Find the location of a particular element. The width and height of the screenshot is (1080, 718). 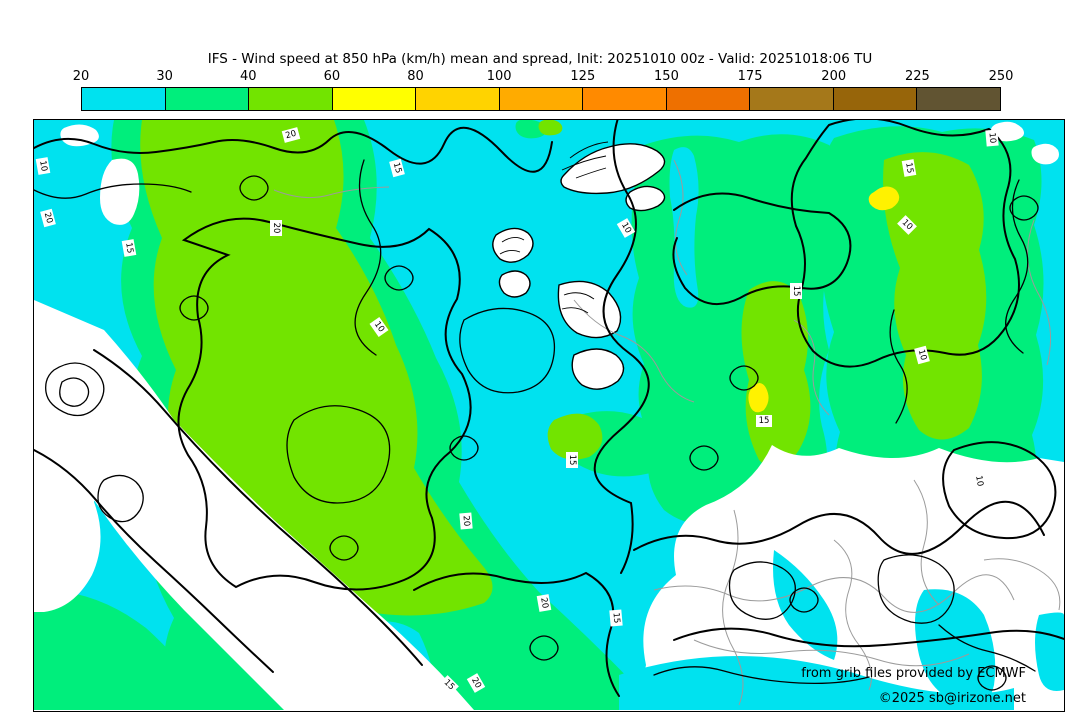

colorbar-tick: 60 is located at coordinates (332, 76).